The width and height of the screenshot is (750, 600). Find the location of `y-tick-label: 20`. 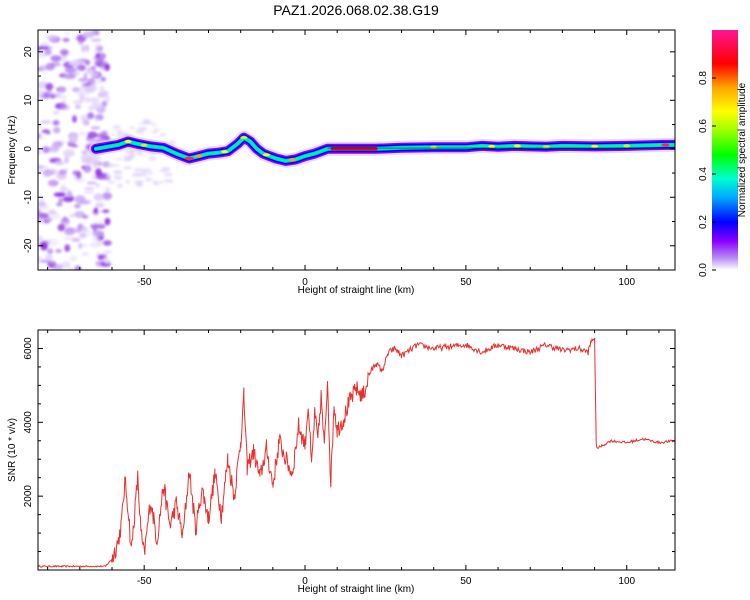

y-tick-label: 20 is located at coordinates (28, 52).